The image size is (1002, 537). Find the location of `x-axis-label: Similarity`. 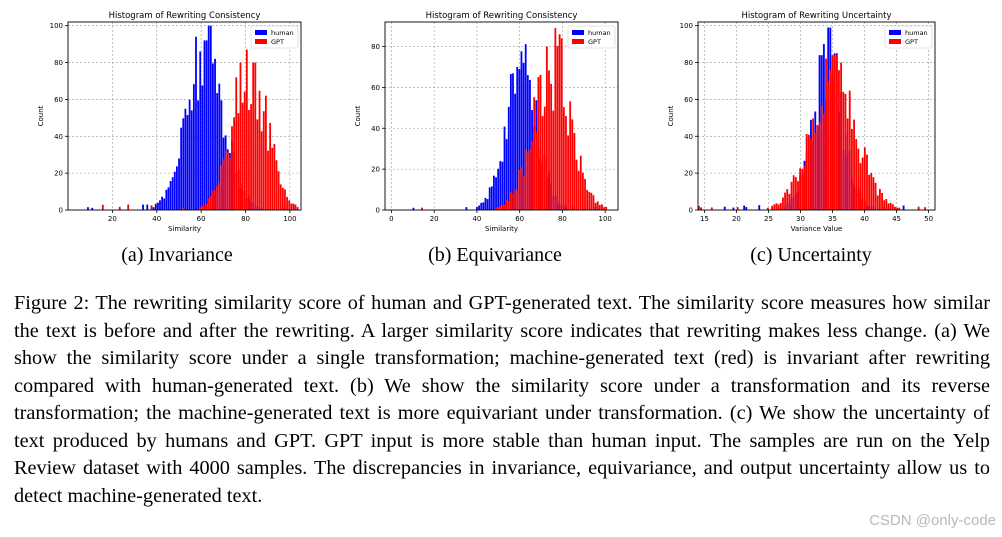

x-axis-label: Similarity is located at coordinates (501, 229).